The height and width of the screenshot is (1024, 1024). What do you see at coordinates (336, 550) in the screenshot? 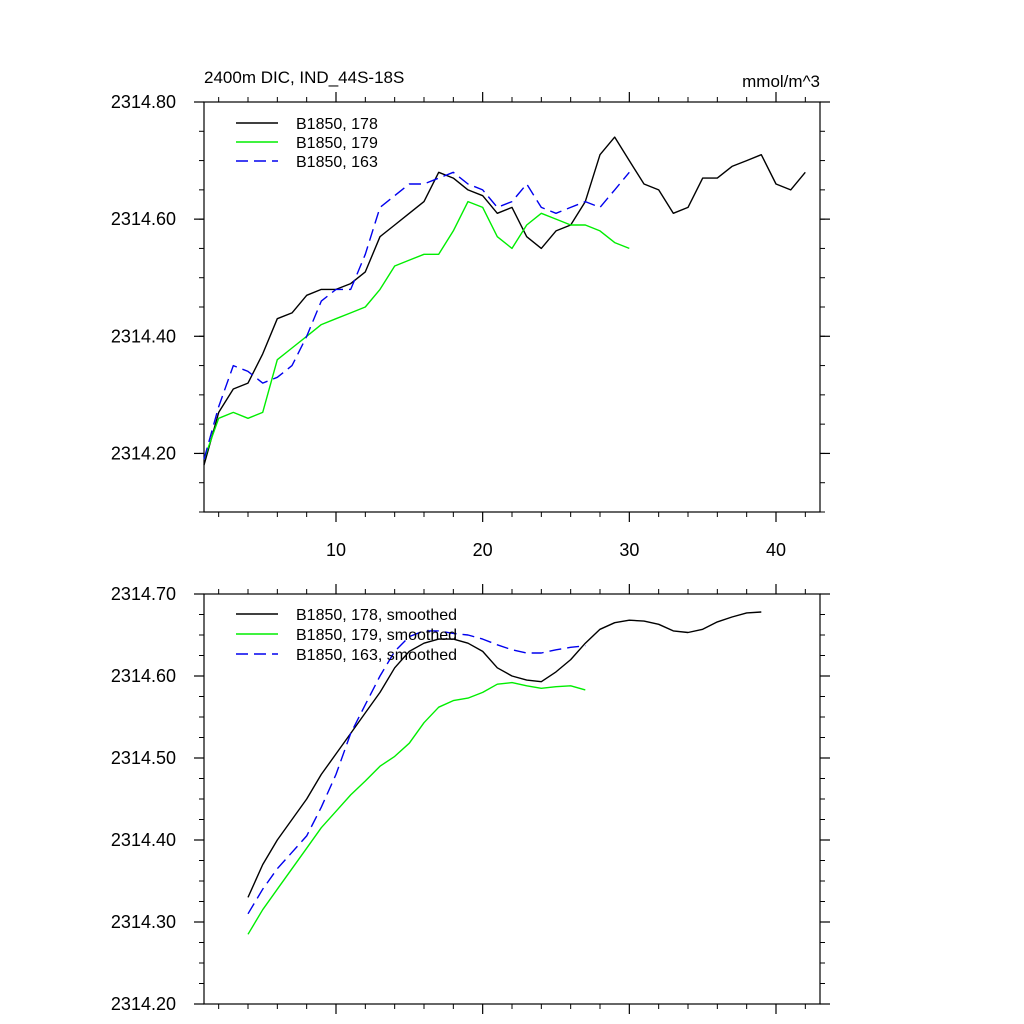
I see `x-tick-label: 10` at bounding box center [336, 550].